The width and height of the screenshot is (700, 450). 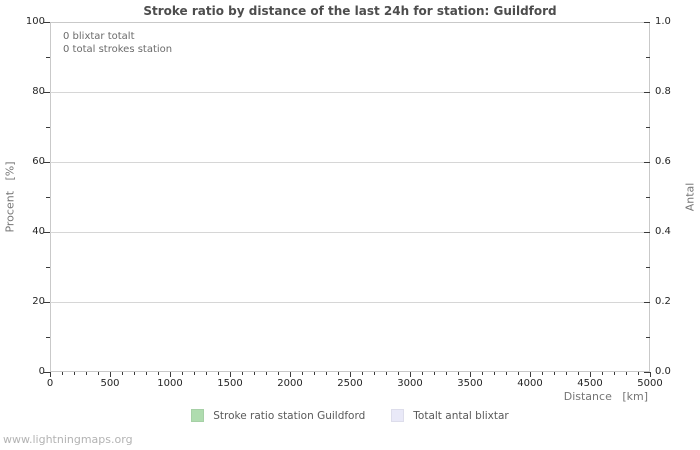 What do you see at coordinates (530, 383) in the screenshot?
I see `x-tick-label: 4000` at bounding box center [530, 383].